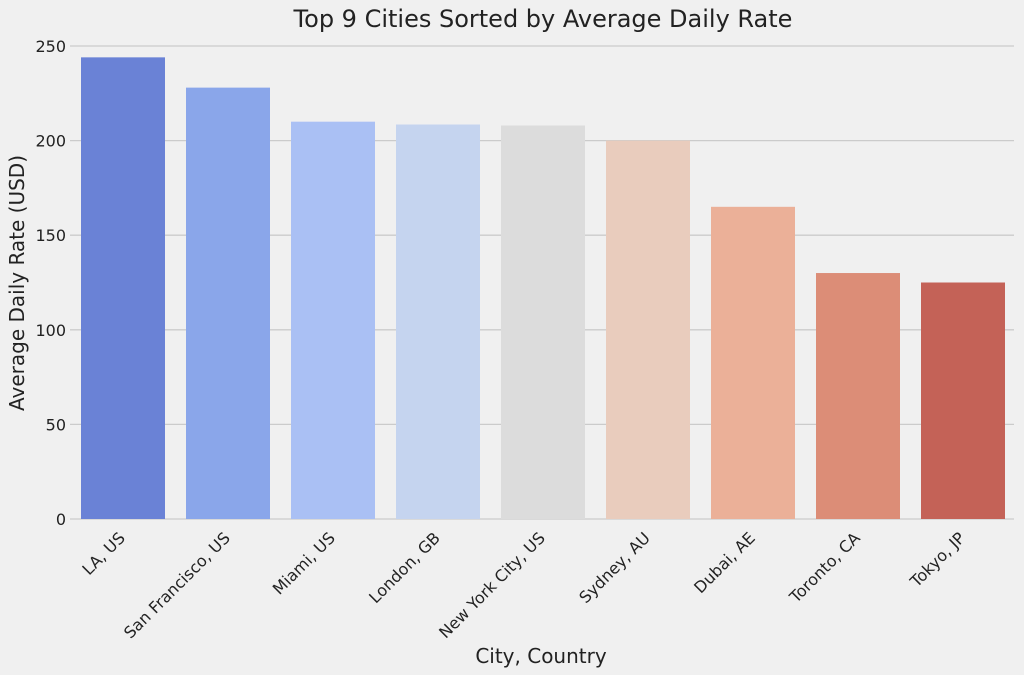 This screenshot has width=1024, height=675. What do you see at coordinates (724, 562) in the screenshot?
I see `x-tick-label: Dubai, AE` at bounding box center [724, 562].